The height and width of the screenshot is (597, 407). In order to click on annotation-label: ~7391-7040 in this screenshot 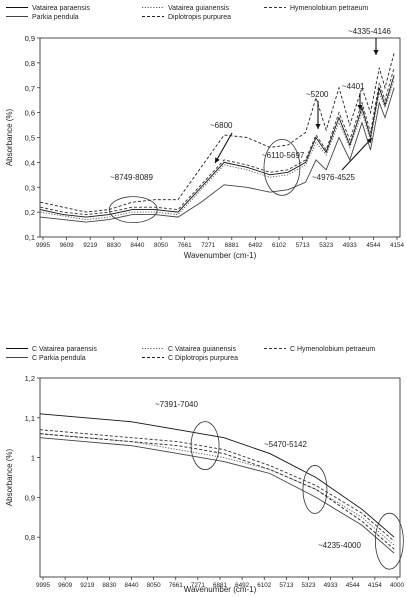, I will do `click(176, 404)`.